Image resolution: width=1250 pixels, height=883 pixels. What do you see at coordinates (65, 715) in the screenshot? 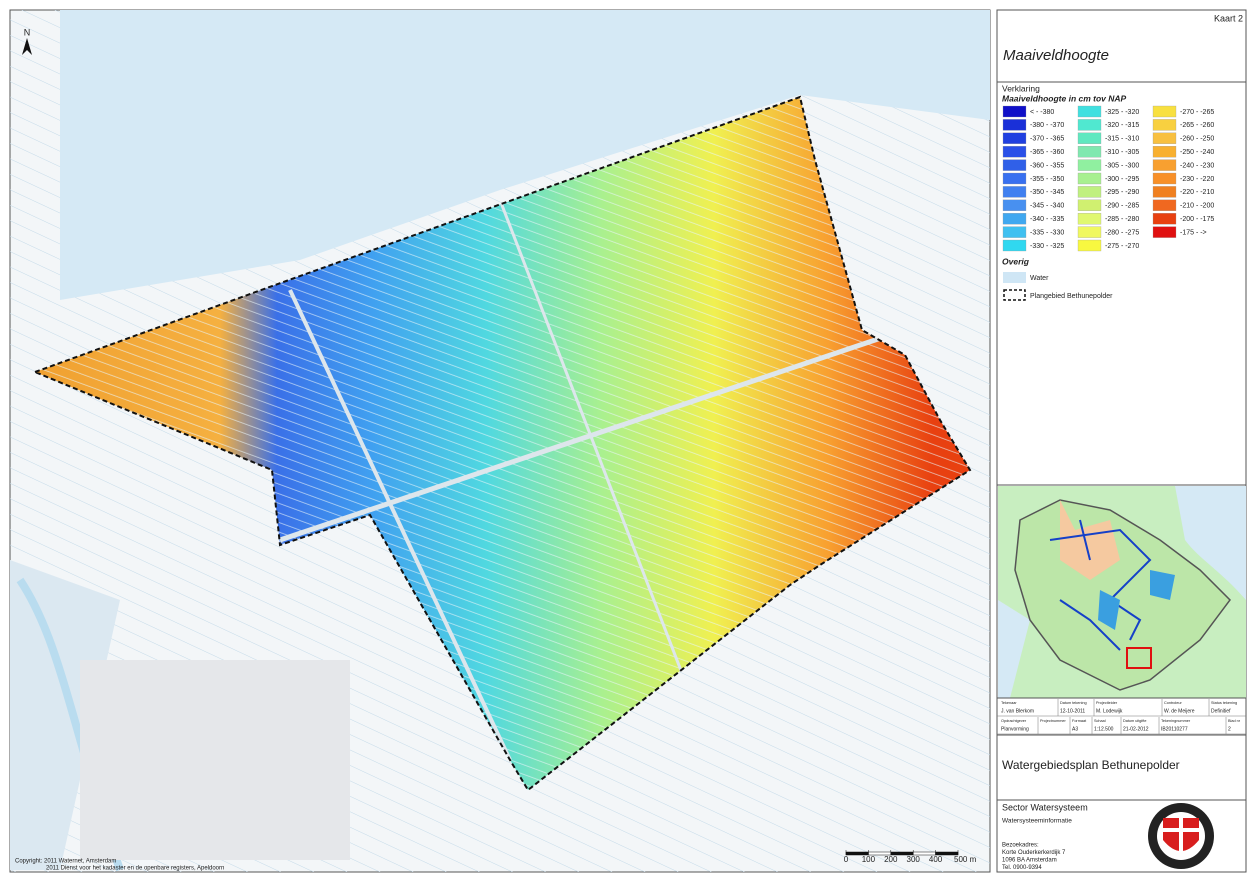
I see `water` at bounding box center [65, 715].